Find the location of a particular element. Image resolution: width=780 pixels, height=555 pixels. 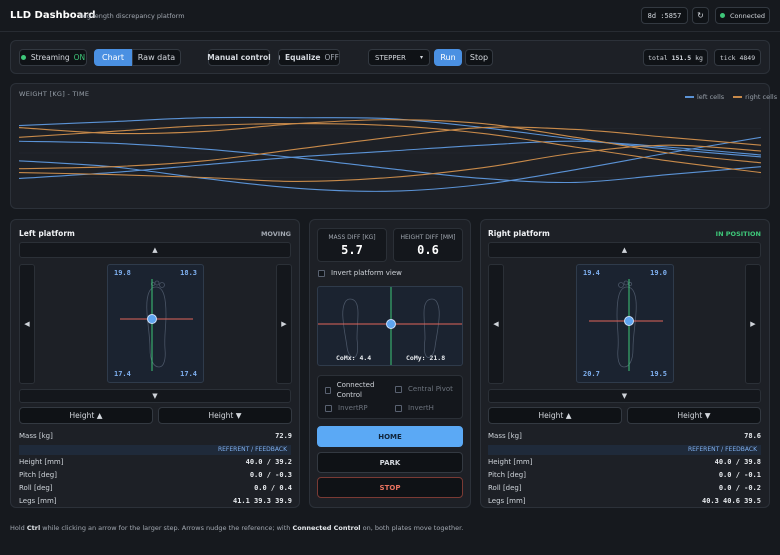

tab-raw-label: Raw data is located at coordinates (156, 57).